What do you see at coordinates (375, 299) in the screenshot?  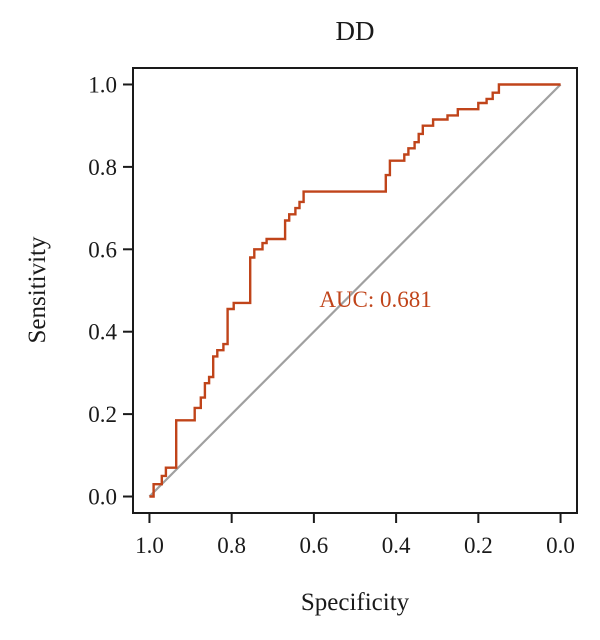 I see `auc-annotation: AUC: 0.681` at bounding box center [375, 299].